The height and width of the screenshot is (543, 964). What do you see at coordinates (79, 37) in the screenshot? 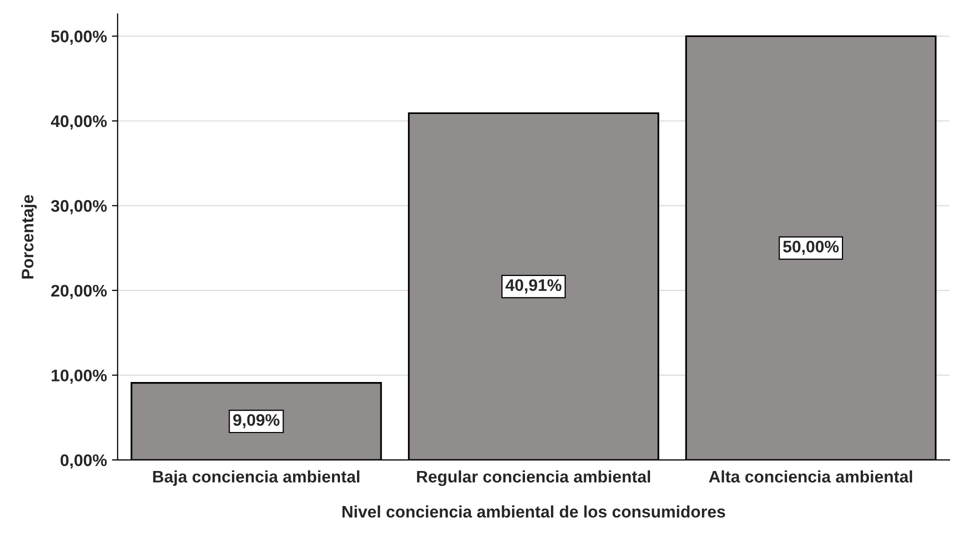
I see `y-tick-label: 50,00%` at bounding box center [79, 37].